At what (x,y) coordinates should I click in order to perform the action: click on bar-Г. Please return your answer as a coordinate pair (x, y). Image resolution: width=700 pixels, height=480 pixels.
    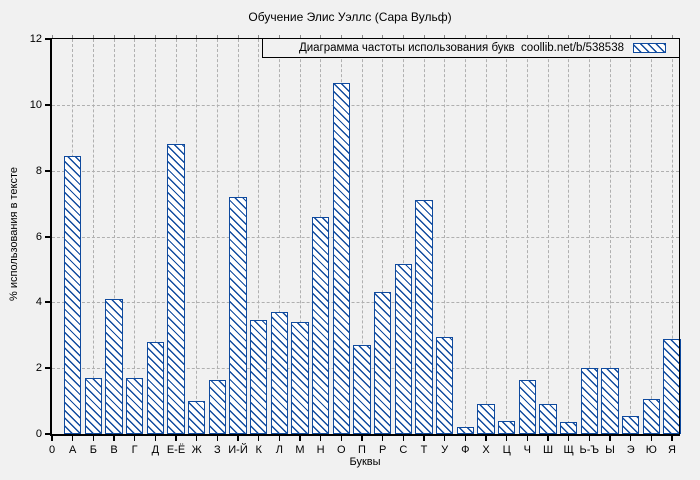
    Looking at the image, I should click on (134, 406).